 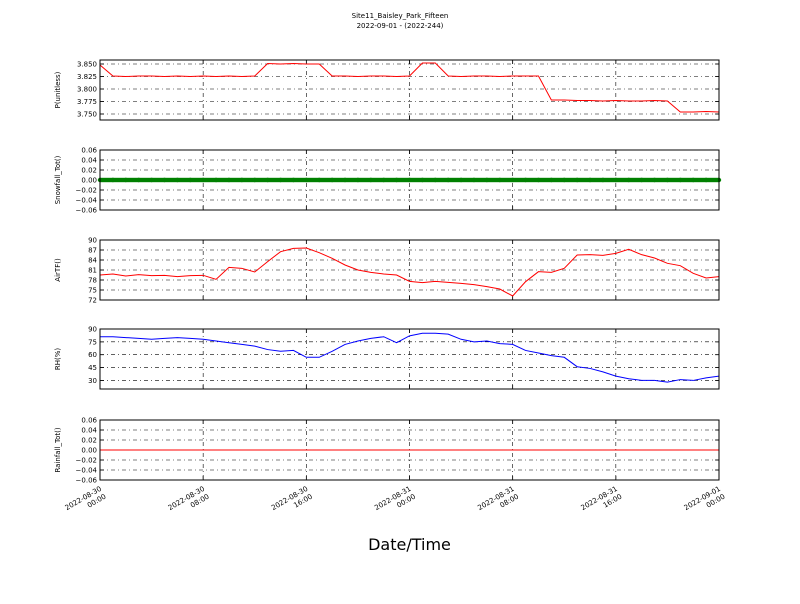 I want to click on y-tick-label: 30, so click(x=92, y=381).